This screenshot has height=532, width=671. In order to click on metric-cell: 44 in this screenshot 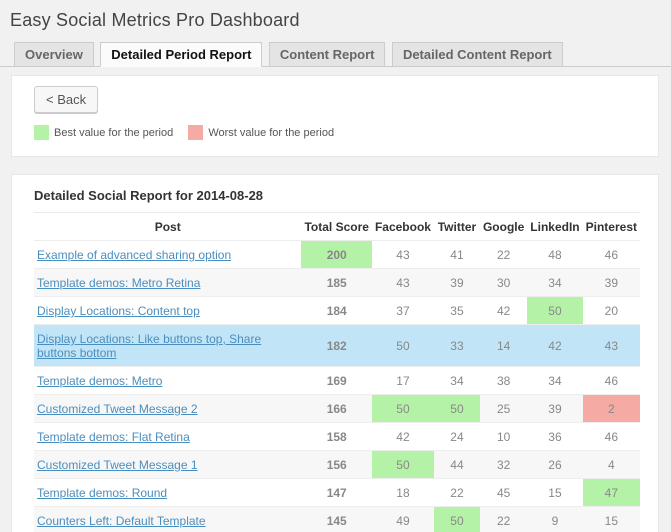, I will do `click(456, 464)`.